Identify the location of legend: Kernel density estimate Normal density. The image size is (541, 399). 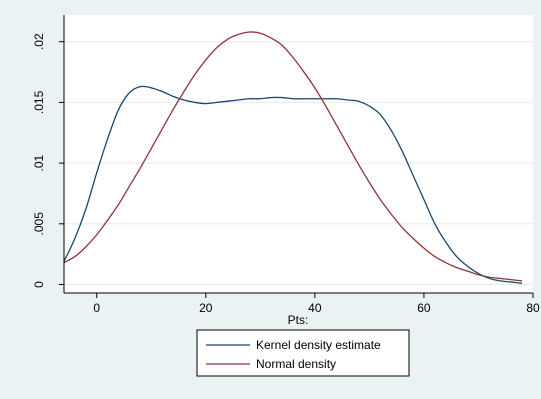
(303, 353).